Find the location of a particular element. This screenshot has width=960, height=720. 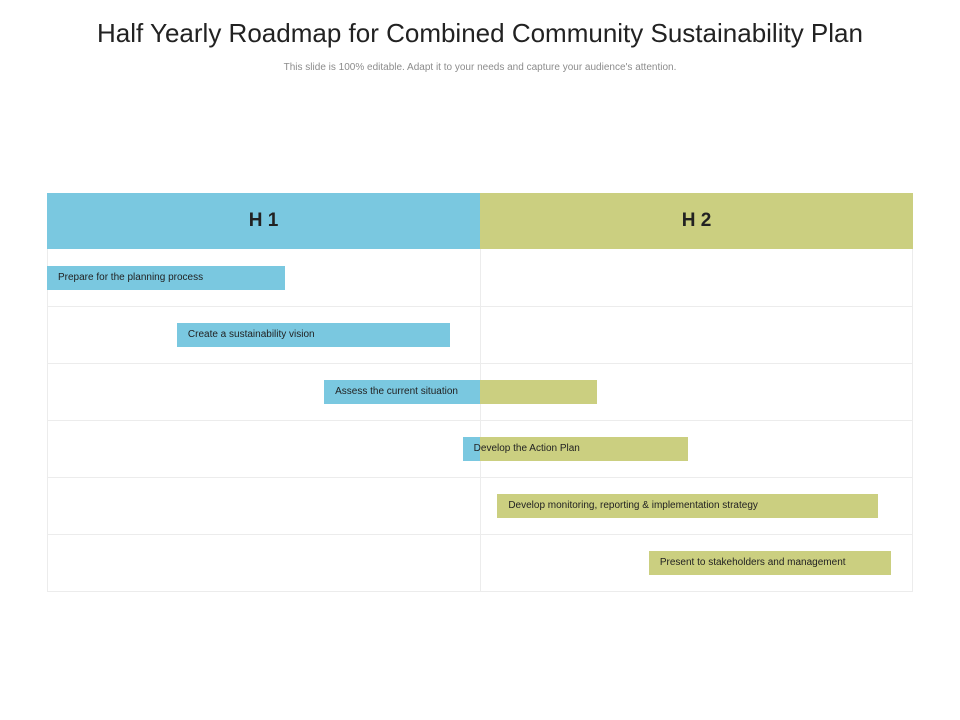

task-bar: Present to stakeholders and management is located at coordinates (770, 563).